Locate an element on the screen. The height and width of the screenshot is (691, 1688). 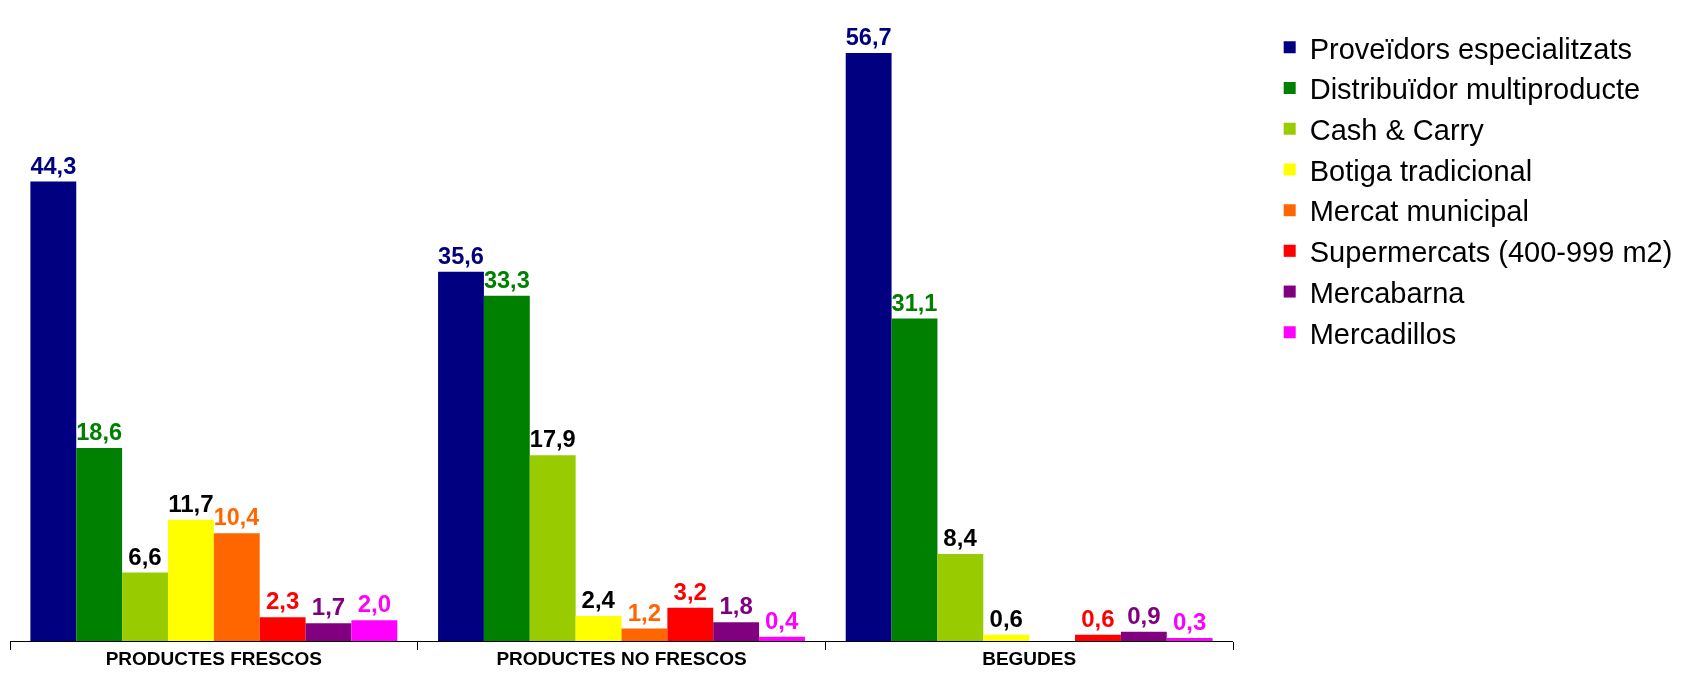
data-label: 0,9 is located at coordinates (1144, 615).